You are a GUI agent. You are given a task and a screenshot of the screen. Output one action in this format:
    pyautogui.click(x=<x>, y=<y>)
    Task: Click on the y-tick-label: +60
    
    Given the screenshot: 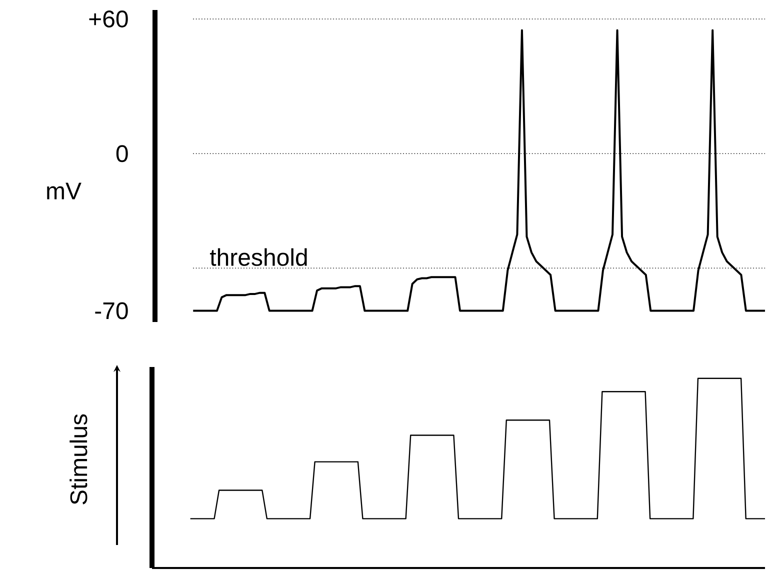 What is the action you would take?
    pyautogui.click(x=108, y=19)
    